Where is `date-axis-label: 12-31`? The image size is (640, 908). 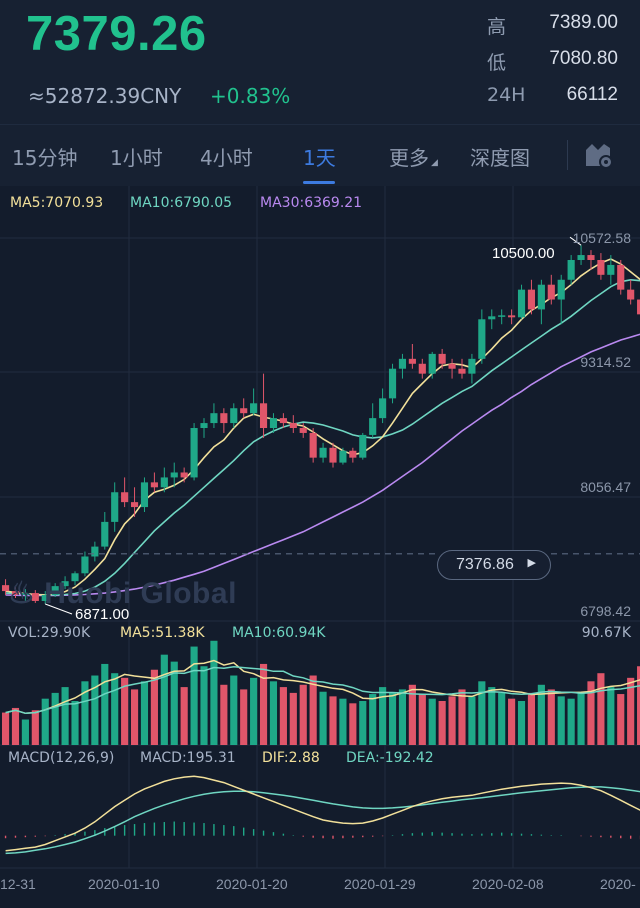 date-axis-label: 12-31 is located at coordinates (18, 884).